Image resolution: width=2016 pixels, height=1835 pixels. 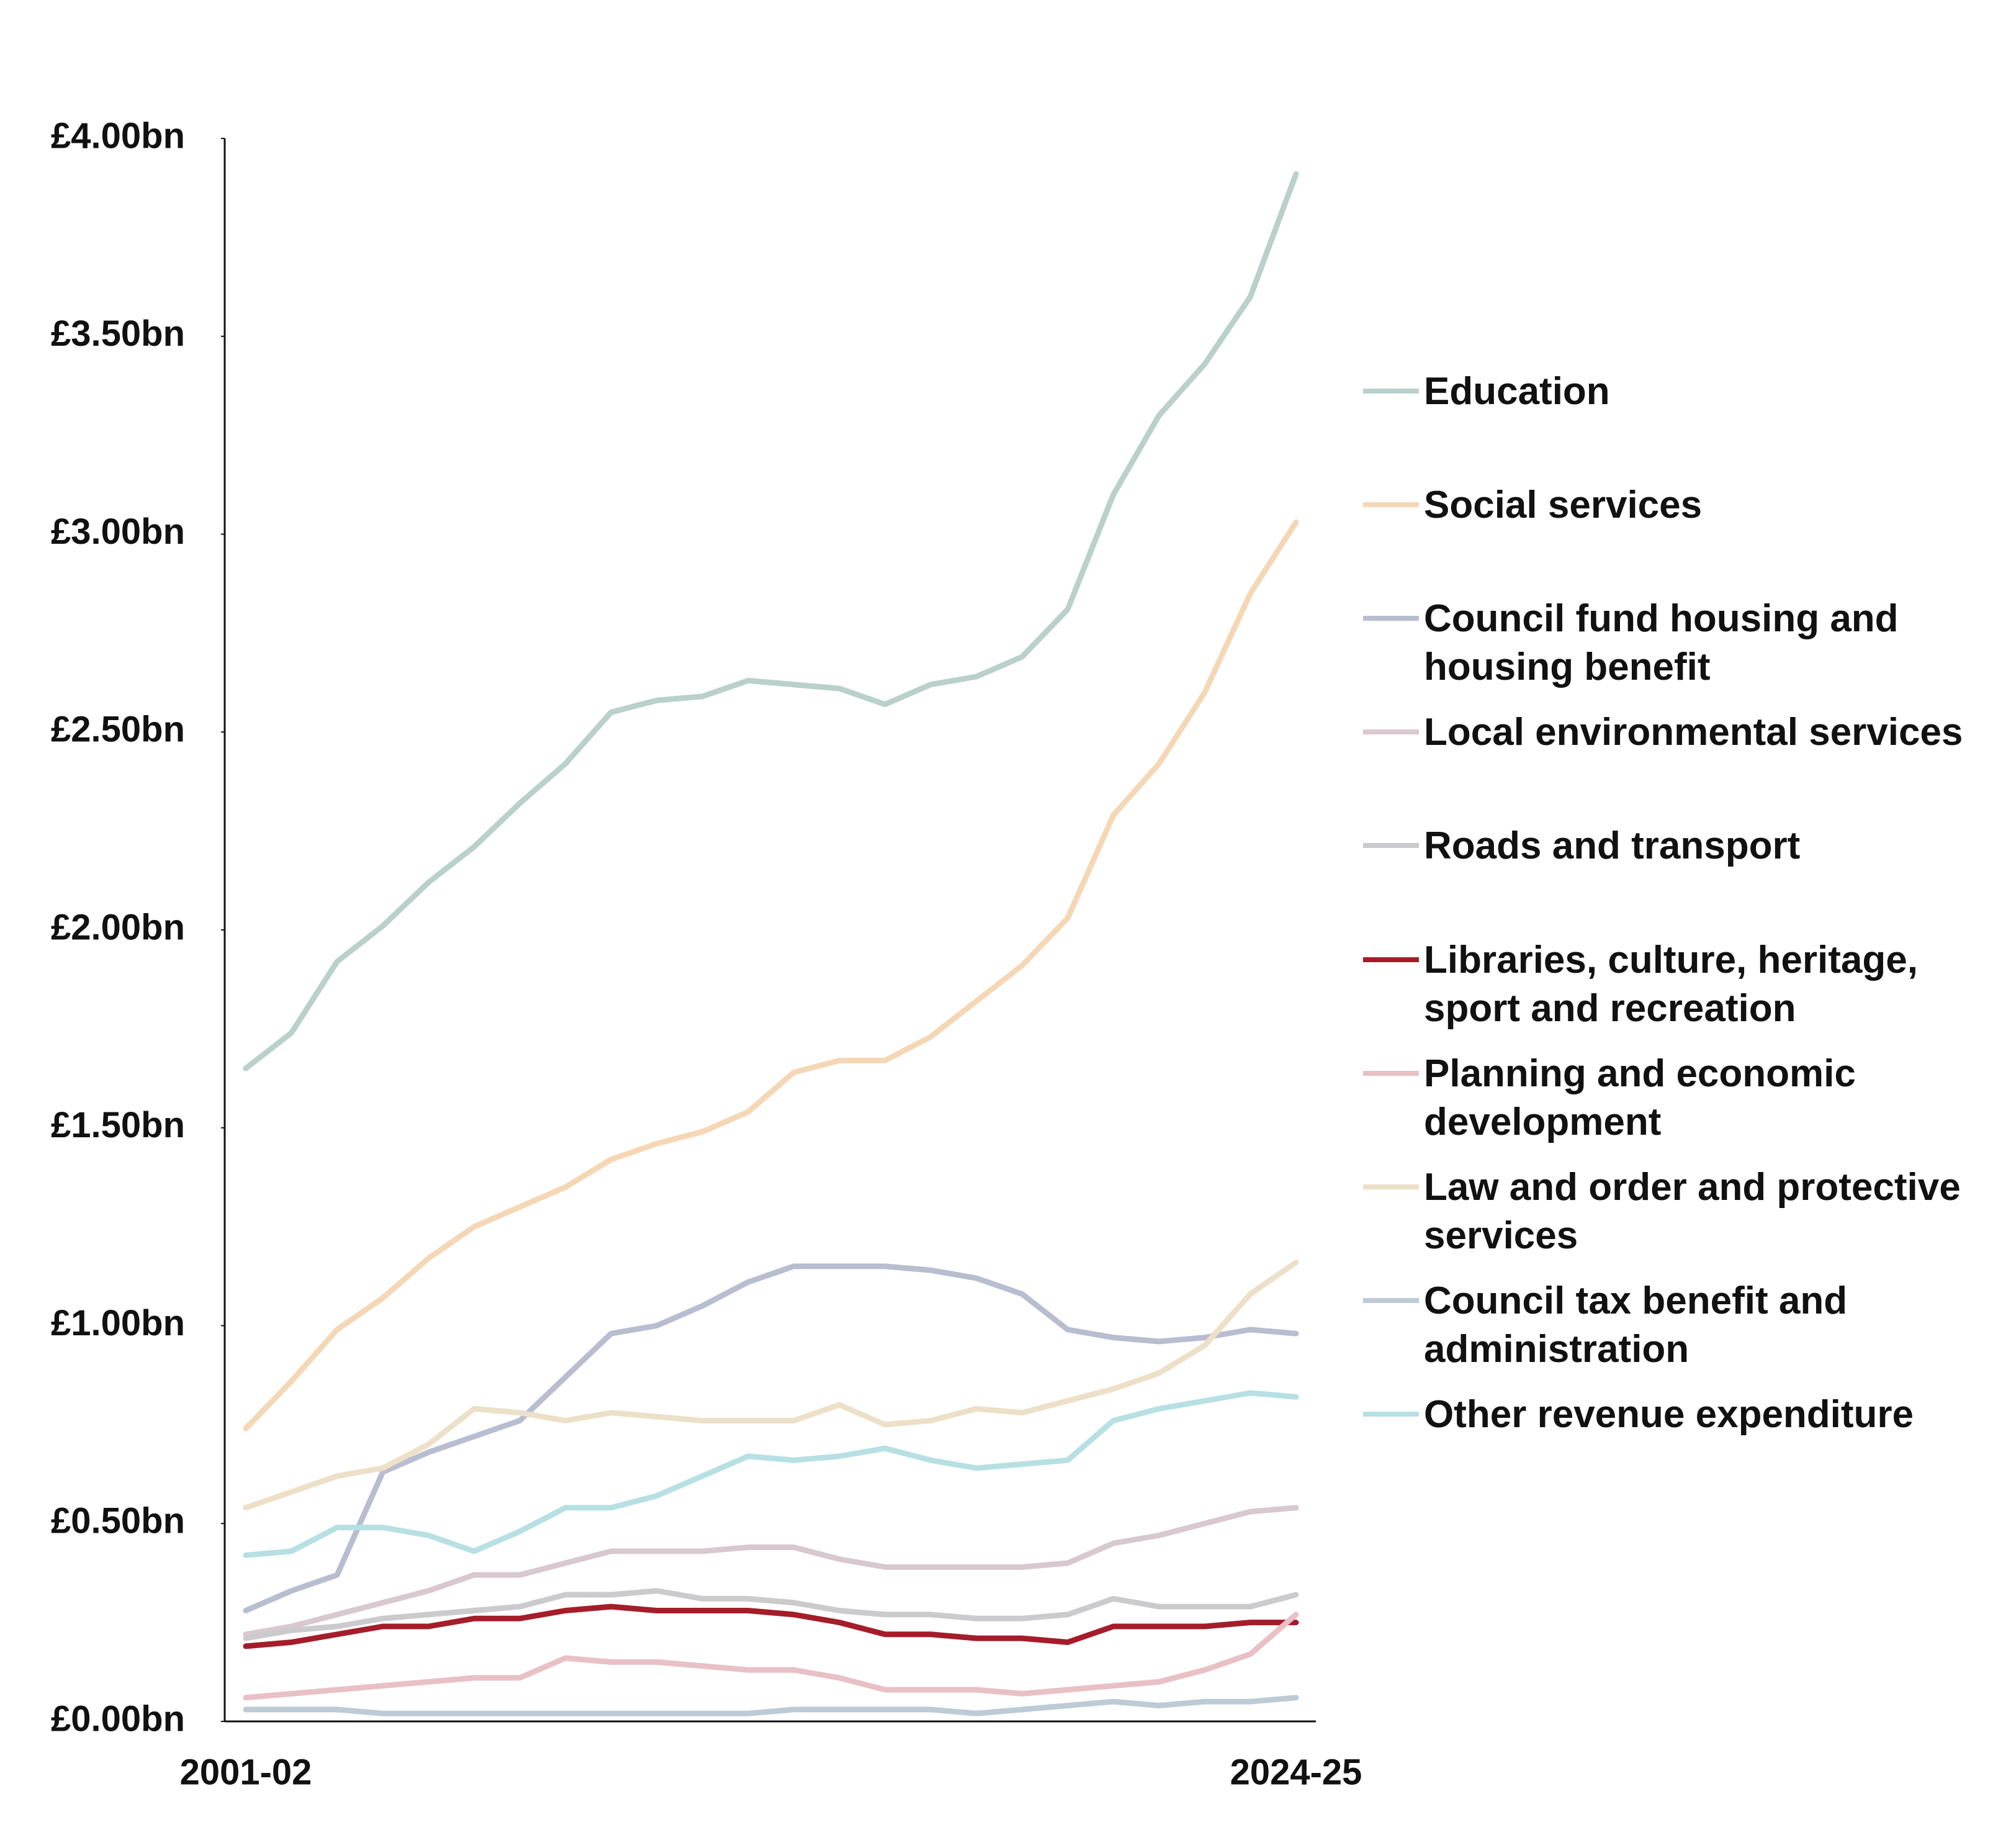 I want to click on y-tick-label: £1.00bn, so click(x=118, y=1323).